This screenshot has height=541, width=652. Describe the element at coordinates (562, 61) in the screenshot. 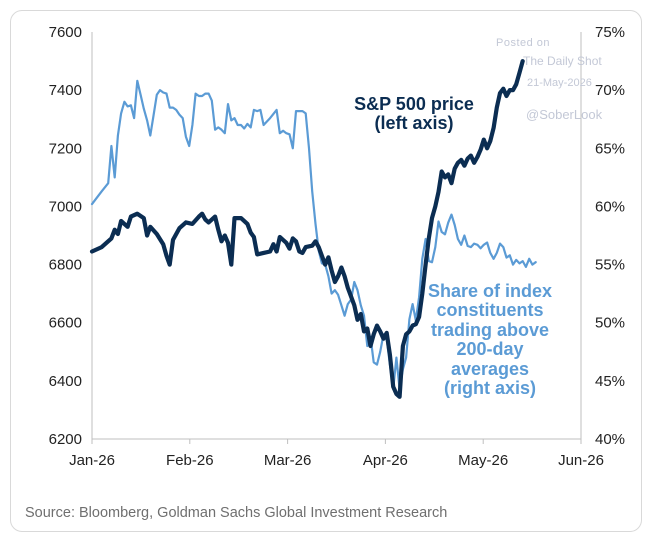

I see `watermark-site: The Daily Shot` at that location.